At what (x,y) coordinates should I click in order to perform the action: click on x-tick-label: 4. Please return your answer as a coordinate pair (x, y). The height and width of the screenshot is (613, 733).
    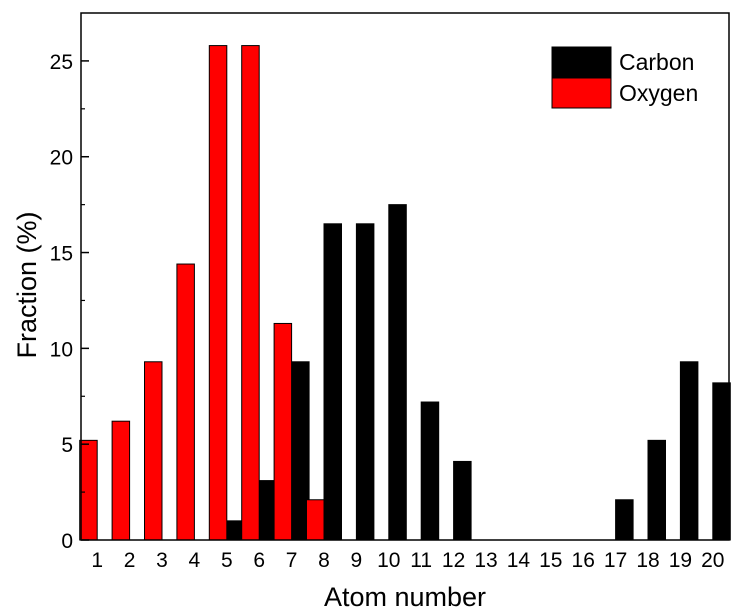
    Looking at the image, I should click on (195, 560).